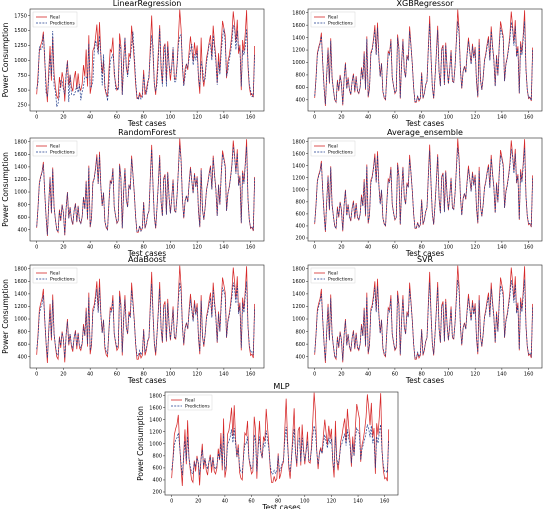  Describe the element at coordinates (425, 259) in the screenshot. I see `chart-title: SVR` at that location.